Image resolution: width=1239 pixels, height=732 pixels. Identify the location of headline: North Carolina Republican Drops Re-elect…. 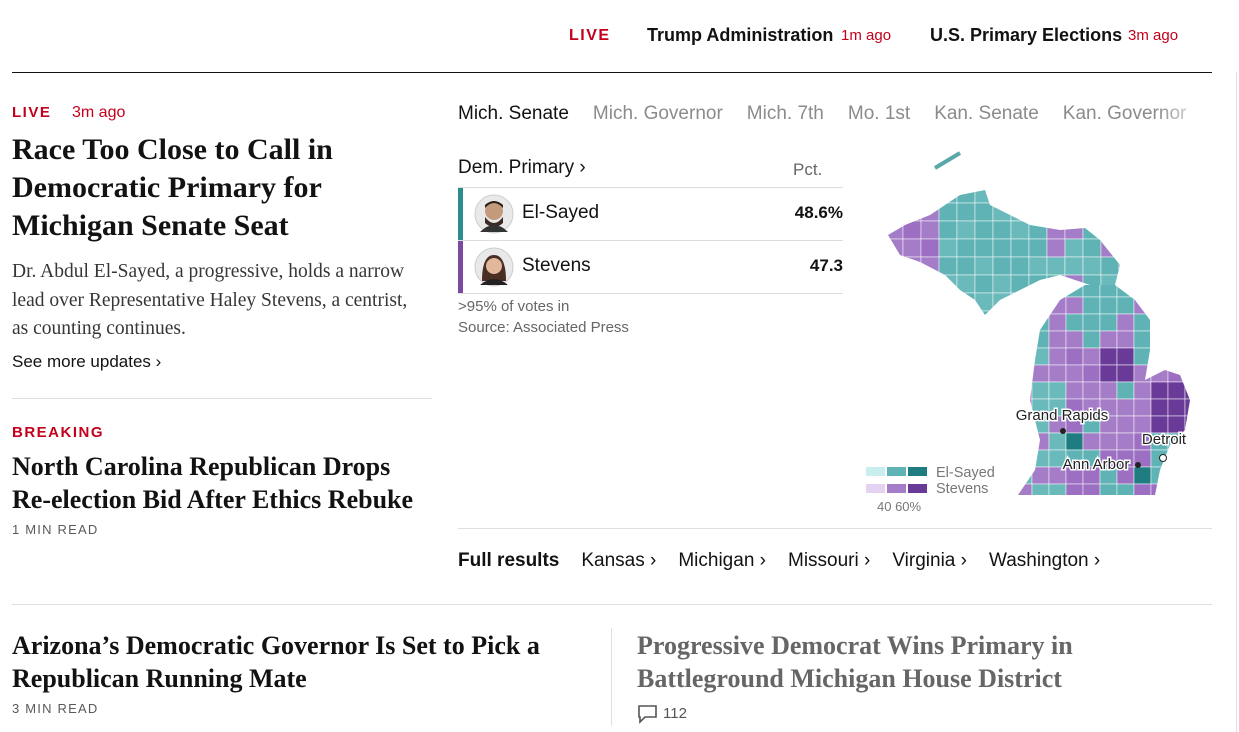
(213, 483).